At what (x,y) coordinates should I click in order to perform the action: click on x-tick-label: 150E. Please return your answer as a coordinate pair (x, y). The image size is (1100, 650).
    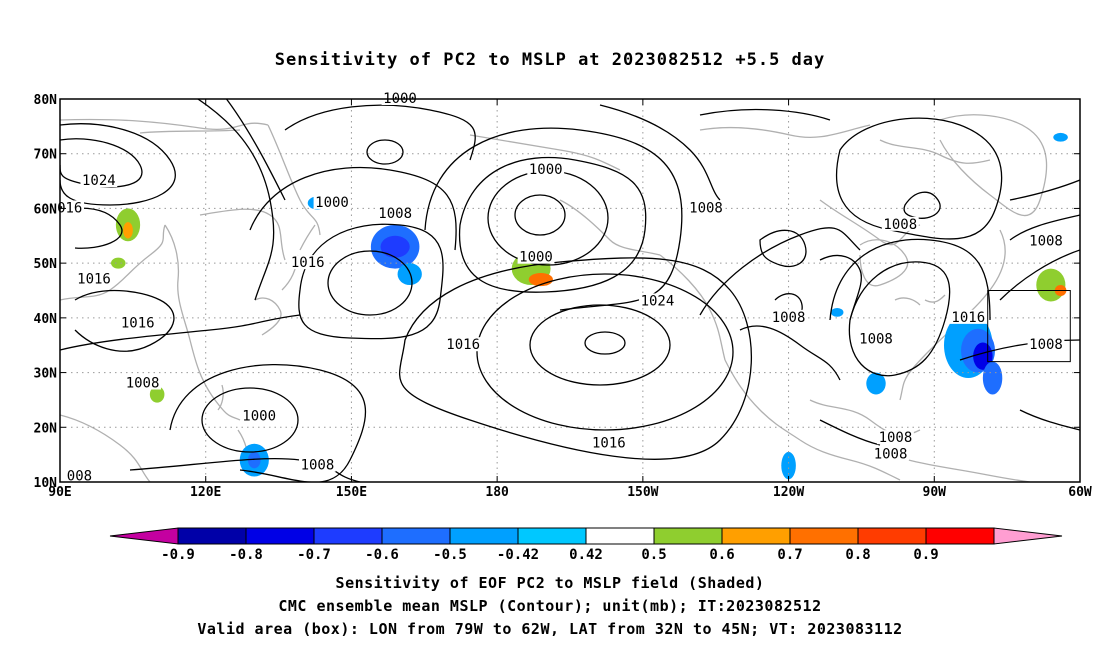
    Looking at the image, I should click on (351, 492).